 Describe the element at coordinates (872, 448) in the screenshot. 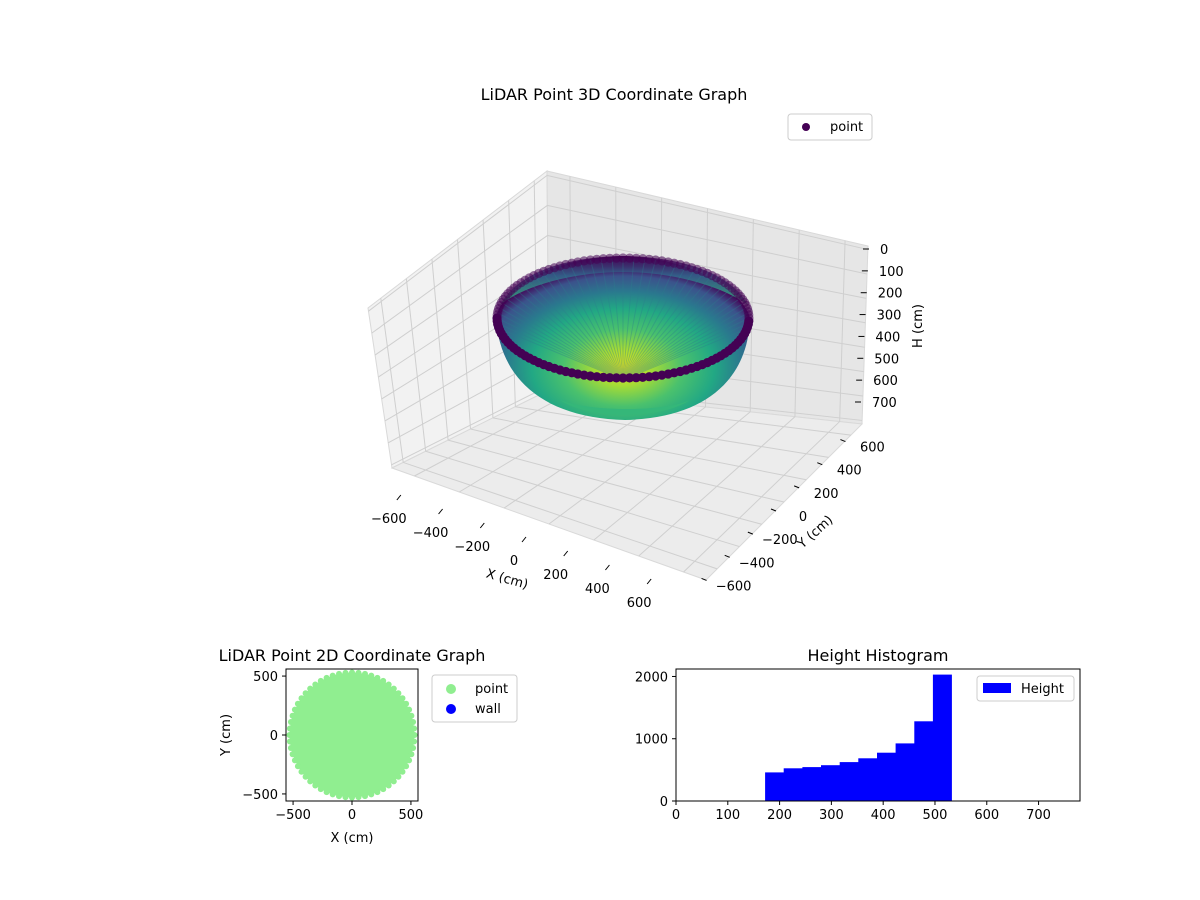

I see `y-tick-3d-label: 600` at that location.